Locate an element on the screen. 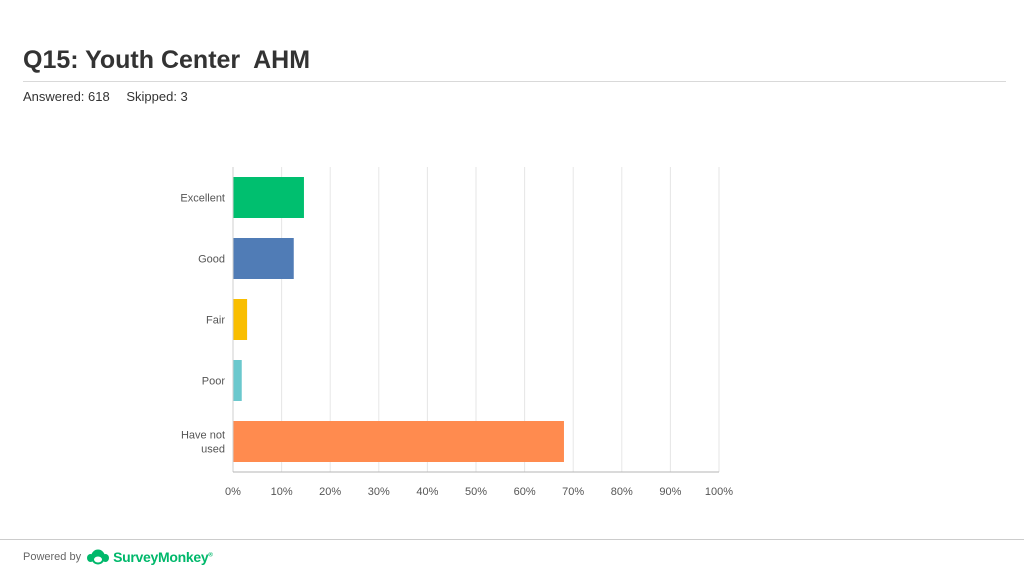  x-tick-label: 40% is located at coordinates (427, 492).